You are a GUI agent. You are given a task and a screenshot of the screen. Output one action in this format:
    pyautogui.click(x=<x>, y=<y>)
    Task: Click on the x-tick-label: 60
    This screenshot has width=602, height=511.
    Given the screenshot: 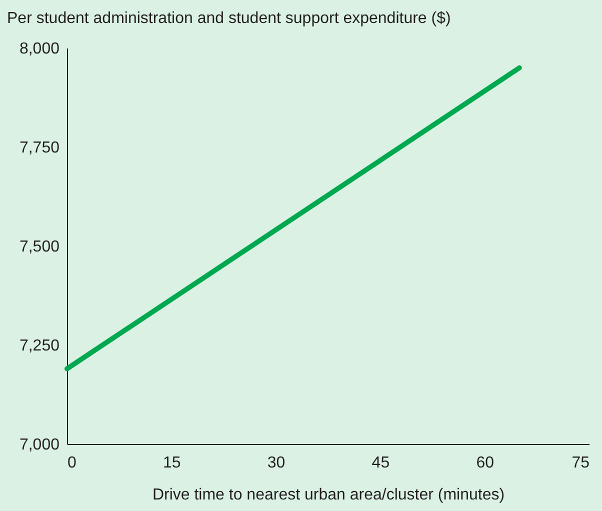 What is the action you would take?
    pyautogui.click(x=485, y=463)
    